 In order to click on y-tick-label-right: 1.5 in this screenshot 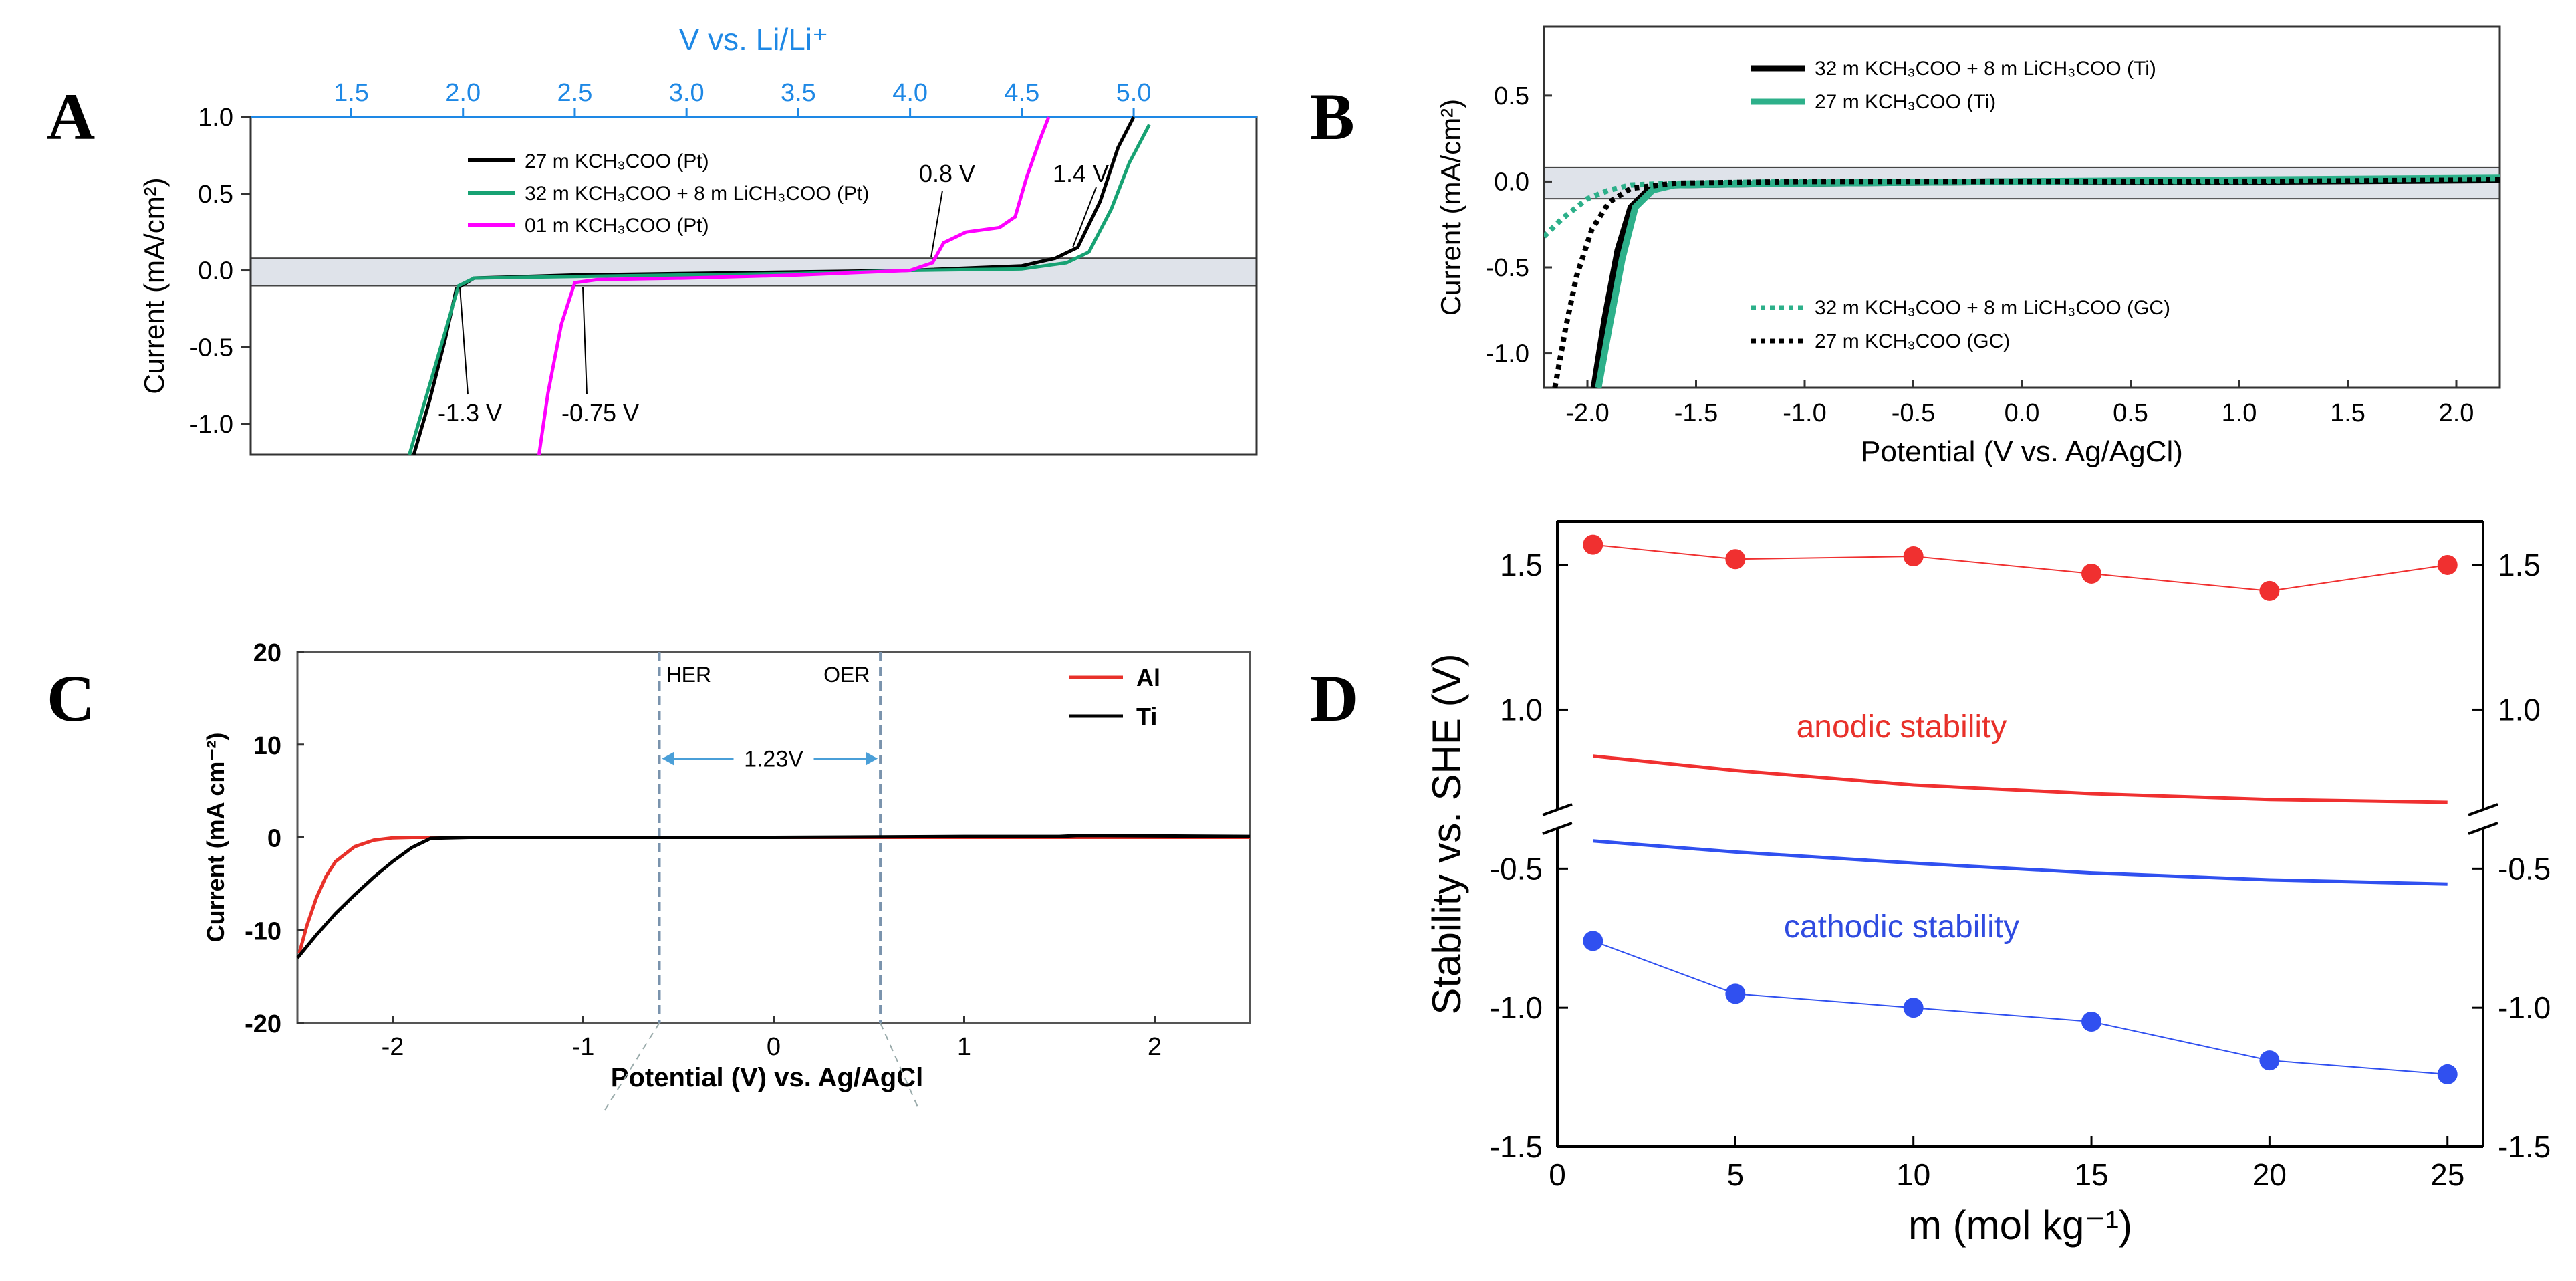, I will do `click(2519, 565)`.